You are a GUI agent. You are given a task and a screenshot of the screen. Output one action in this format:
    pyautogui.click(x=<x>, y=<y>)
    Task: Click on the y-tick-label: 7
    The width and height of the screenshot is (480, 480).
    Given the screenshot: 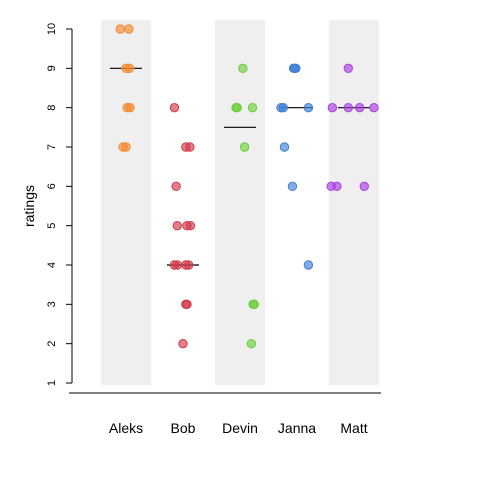 What is the action you would take?
    pyautogui.click(x=52, y=147)
    